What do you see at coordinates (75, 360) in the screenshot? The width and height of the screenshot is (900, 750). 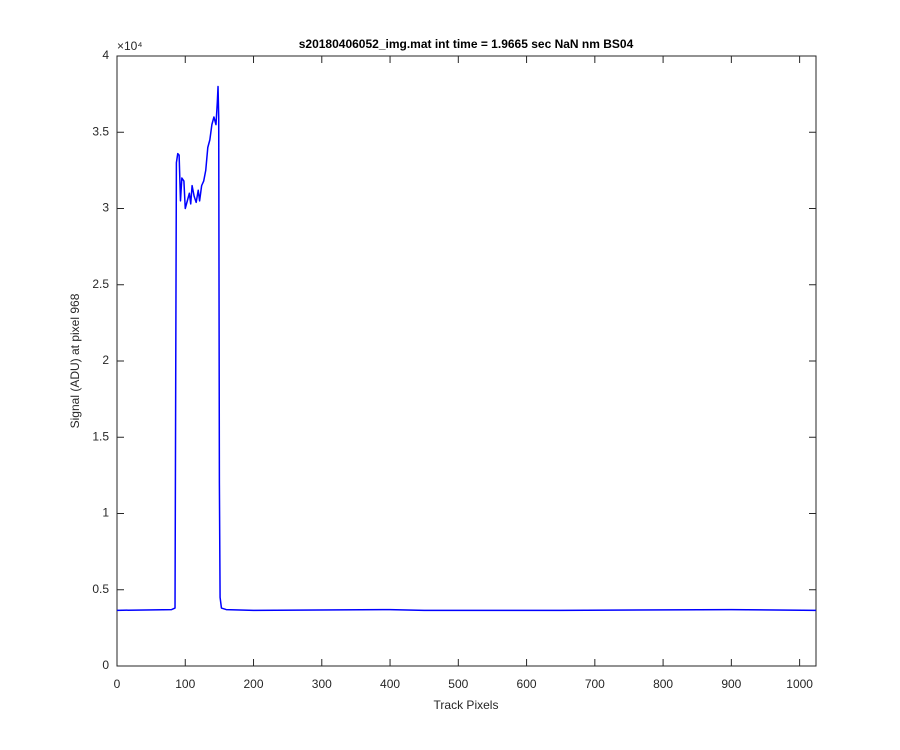 I see `y-axis-label: Signal (ADU) at pixel 968` at bounding box center [75, 360].